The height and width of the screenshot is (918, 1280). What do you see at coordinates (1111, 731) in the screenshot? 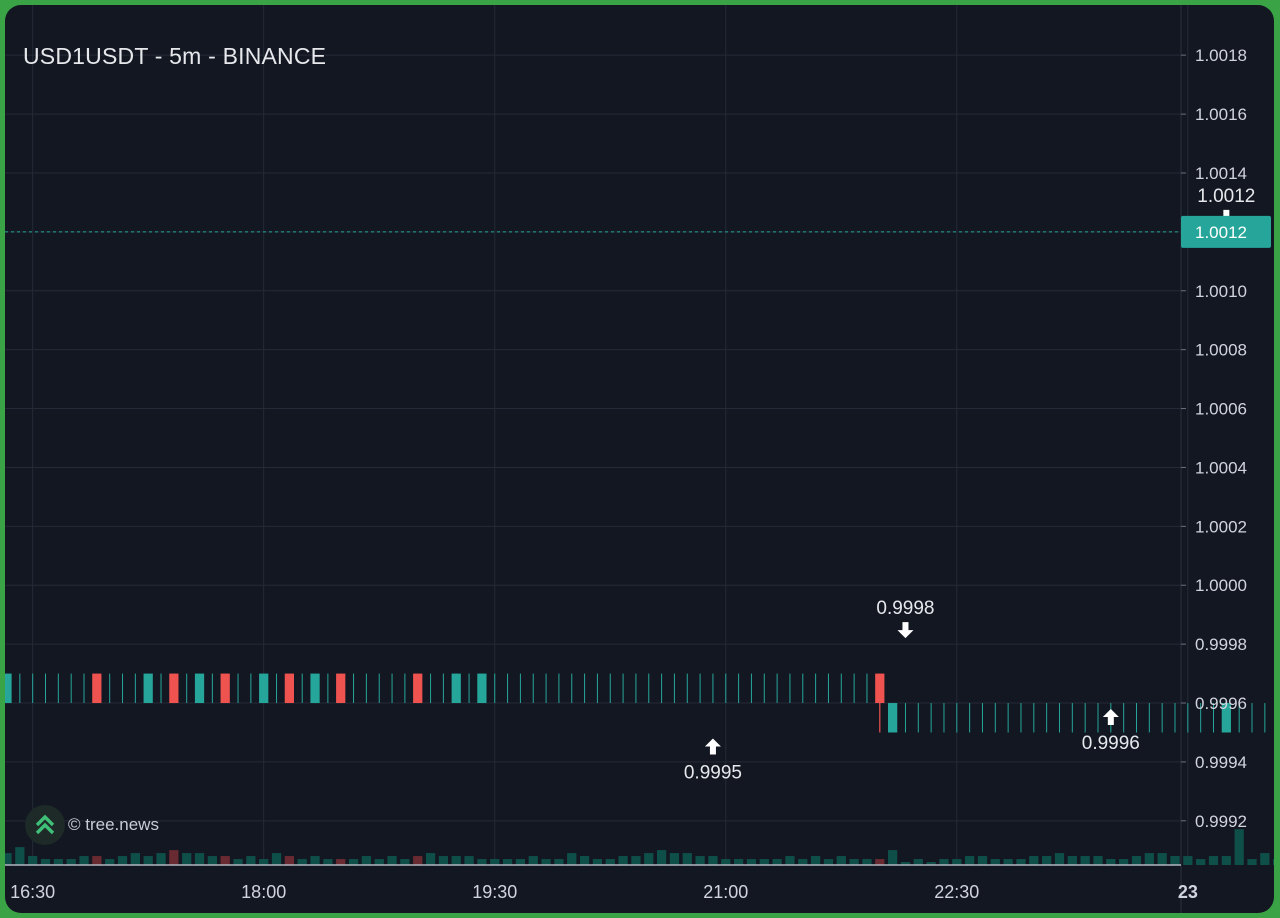
I see `annotation-low: 0.9996` at bounding box center [1111, 731].